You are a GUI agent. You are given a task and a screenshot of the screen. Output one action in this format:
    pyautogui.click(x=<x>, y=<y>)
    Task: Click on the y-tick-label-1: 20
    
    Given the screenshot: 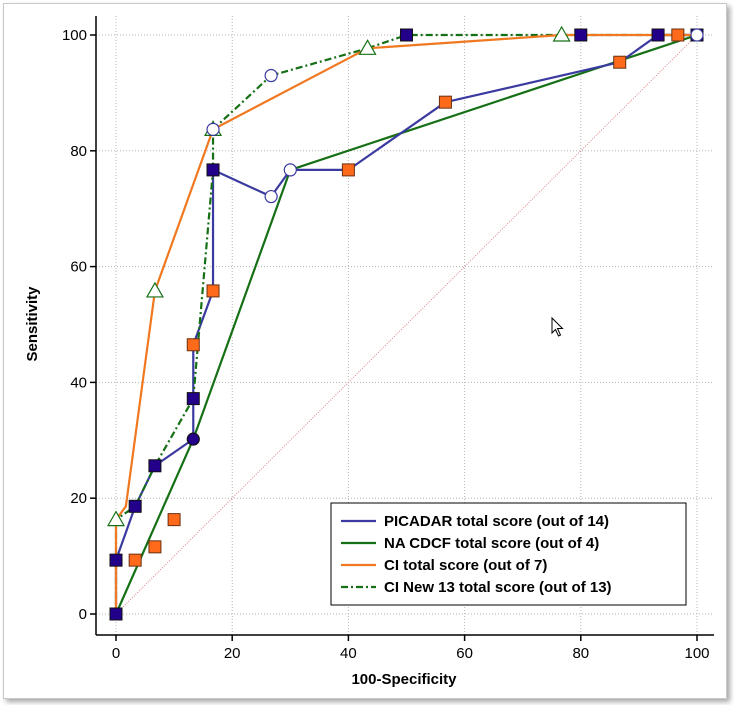 What is the action you would take?
    pyautogui.click(x=78, y=498)
    